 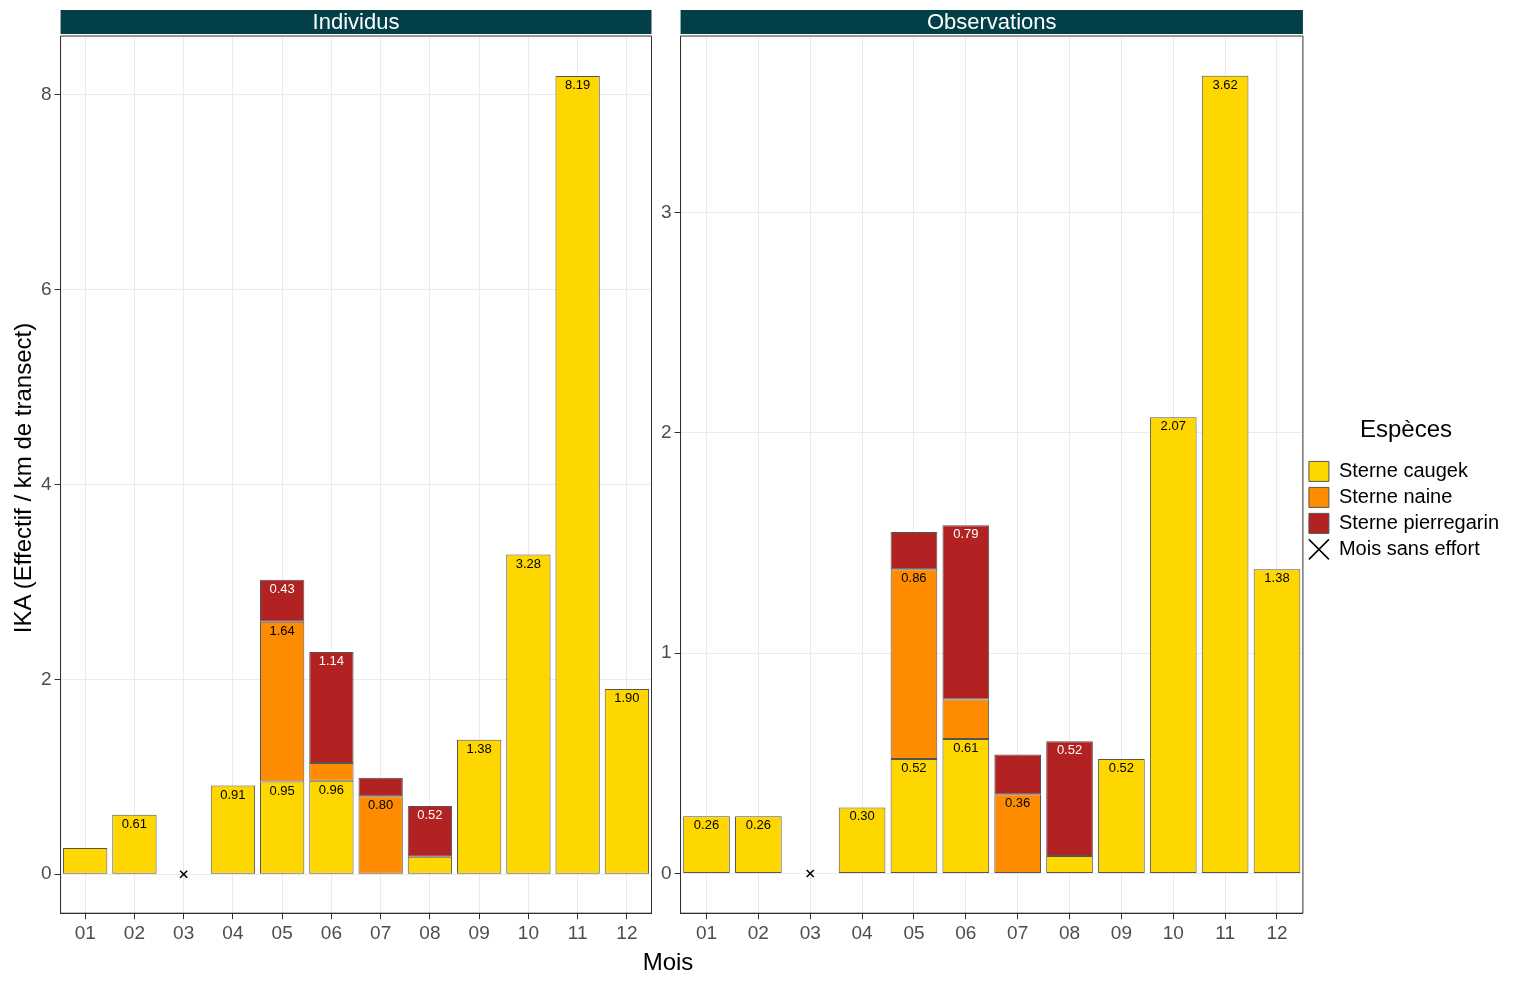 What do you see at coordinates (1395, 495) in the screenshot?
I see `legend-label: Sterne naine` at bounding box center [1395, 495].